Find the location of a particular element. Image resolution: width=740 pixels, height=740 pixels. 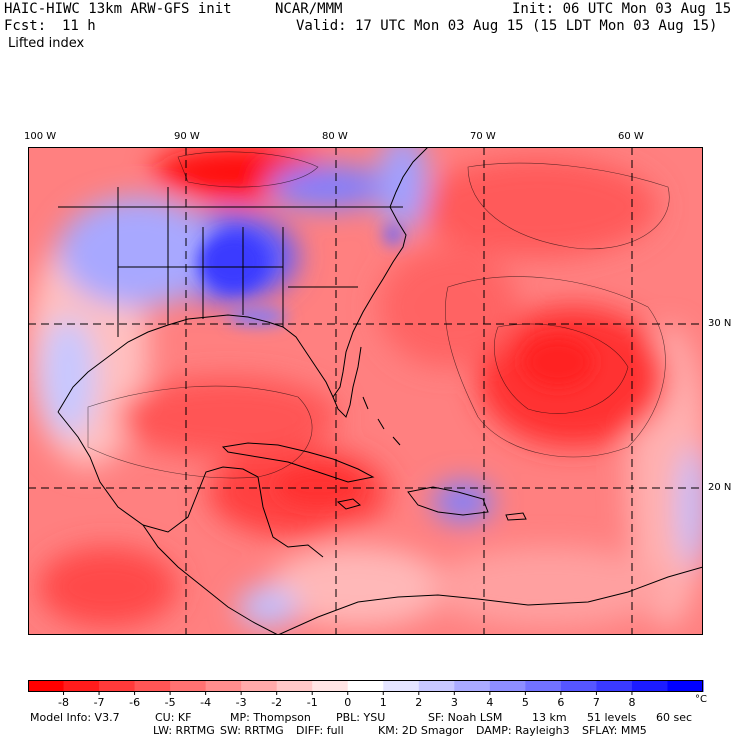

model-info-sw: SW: RRTMG is located at coordinates (252, 730).